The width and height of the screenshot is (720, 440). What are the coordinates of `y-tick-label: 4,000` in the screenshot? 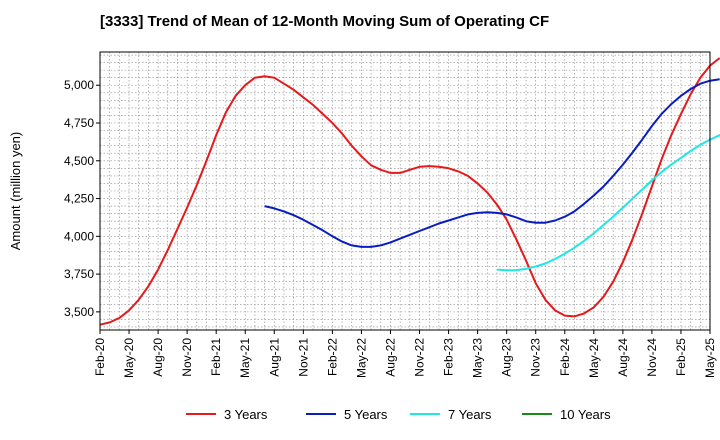 It's located at (79, 236).